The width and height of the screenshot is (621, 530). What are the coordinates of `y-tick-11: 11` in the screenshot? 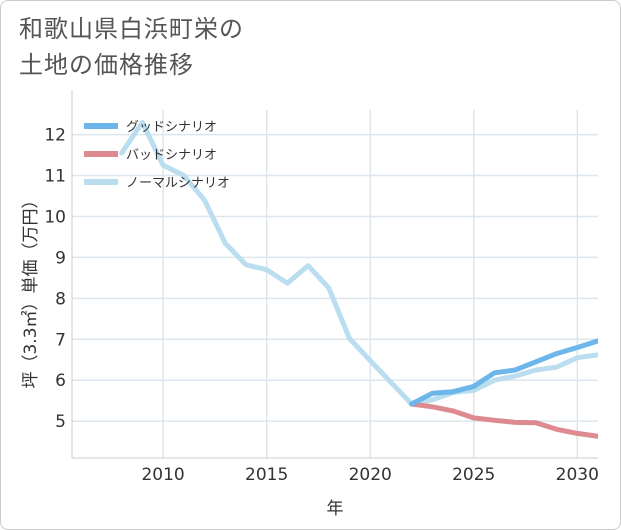 It's located at (55, 177).